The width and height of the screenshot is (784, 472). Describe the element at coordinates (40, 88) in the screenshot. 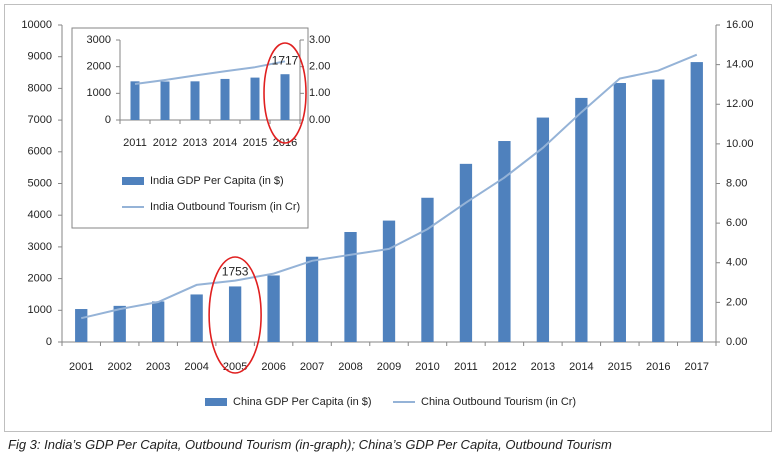

I see `main-left-tick-label: 8000` at that location.